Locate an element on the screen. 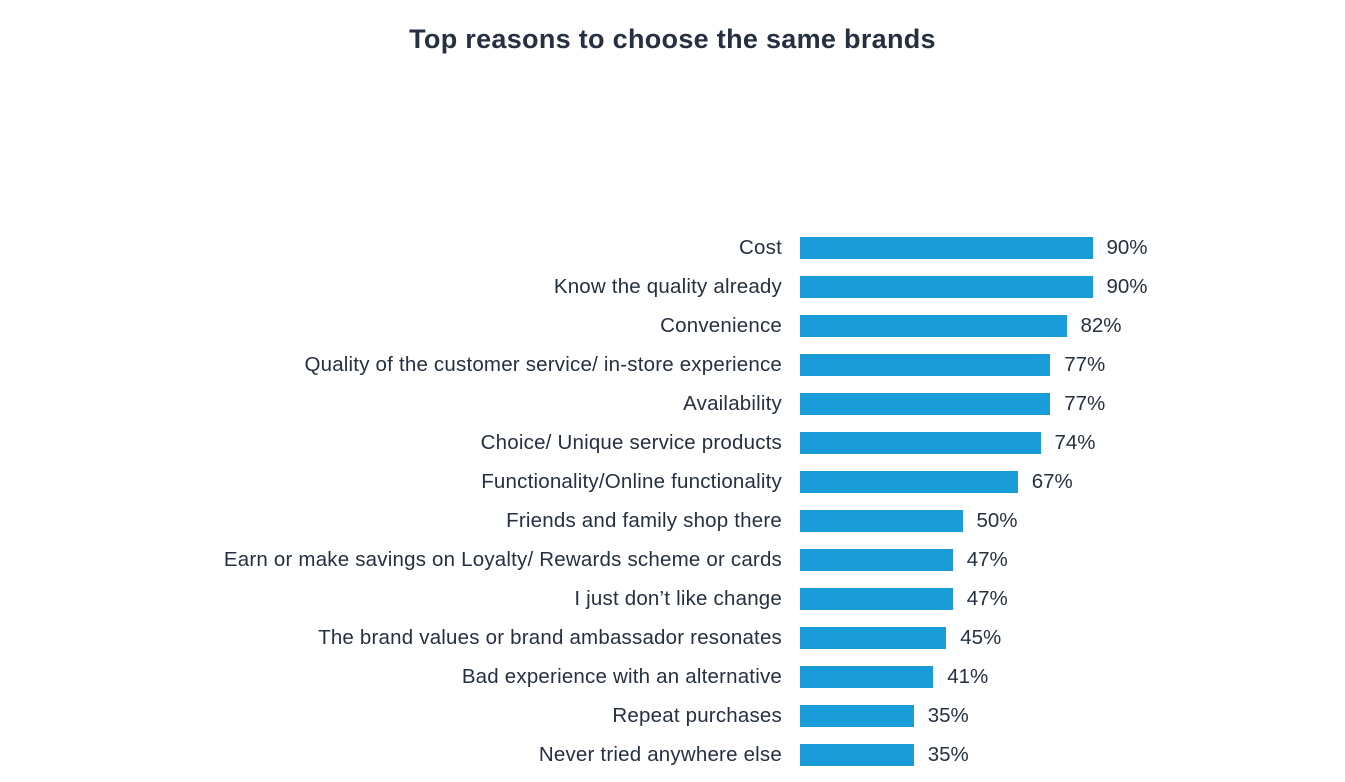 The height and width of the screenshot is (782, 1345). chart-row: Bad experience with an alternative 41% is located at coordinates (672, 676).